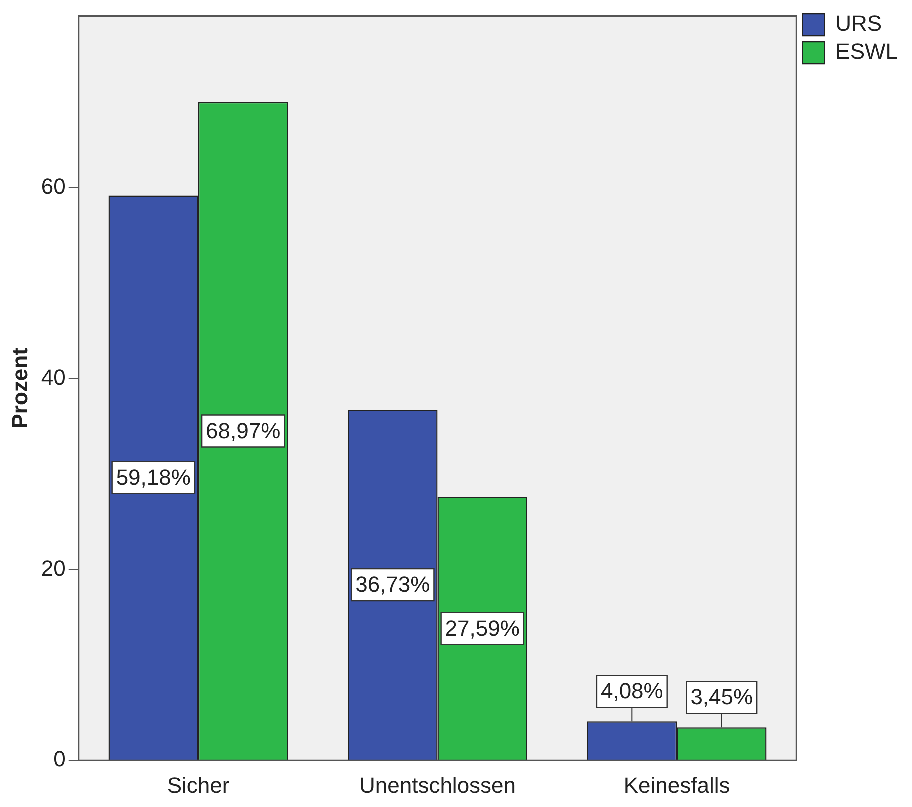 Image resolution: width=912 pixels, height=807 pixels. Describe the element at coordinates (60, 759) in the screenshot. I see `y-tick-label: 0` at that location.